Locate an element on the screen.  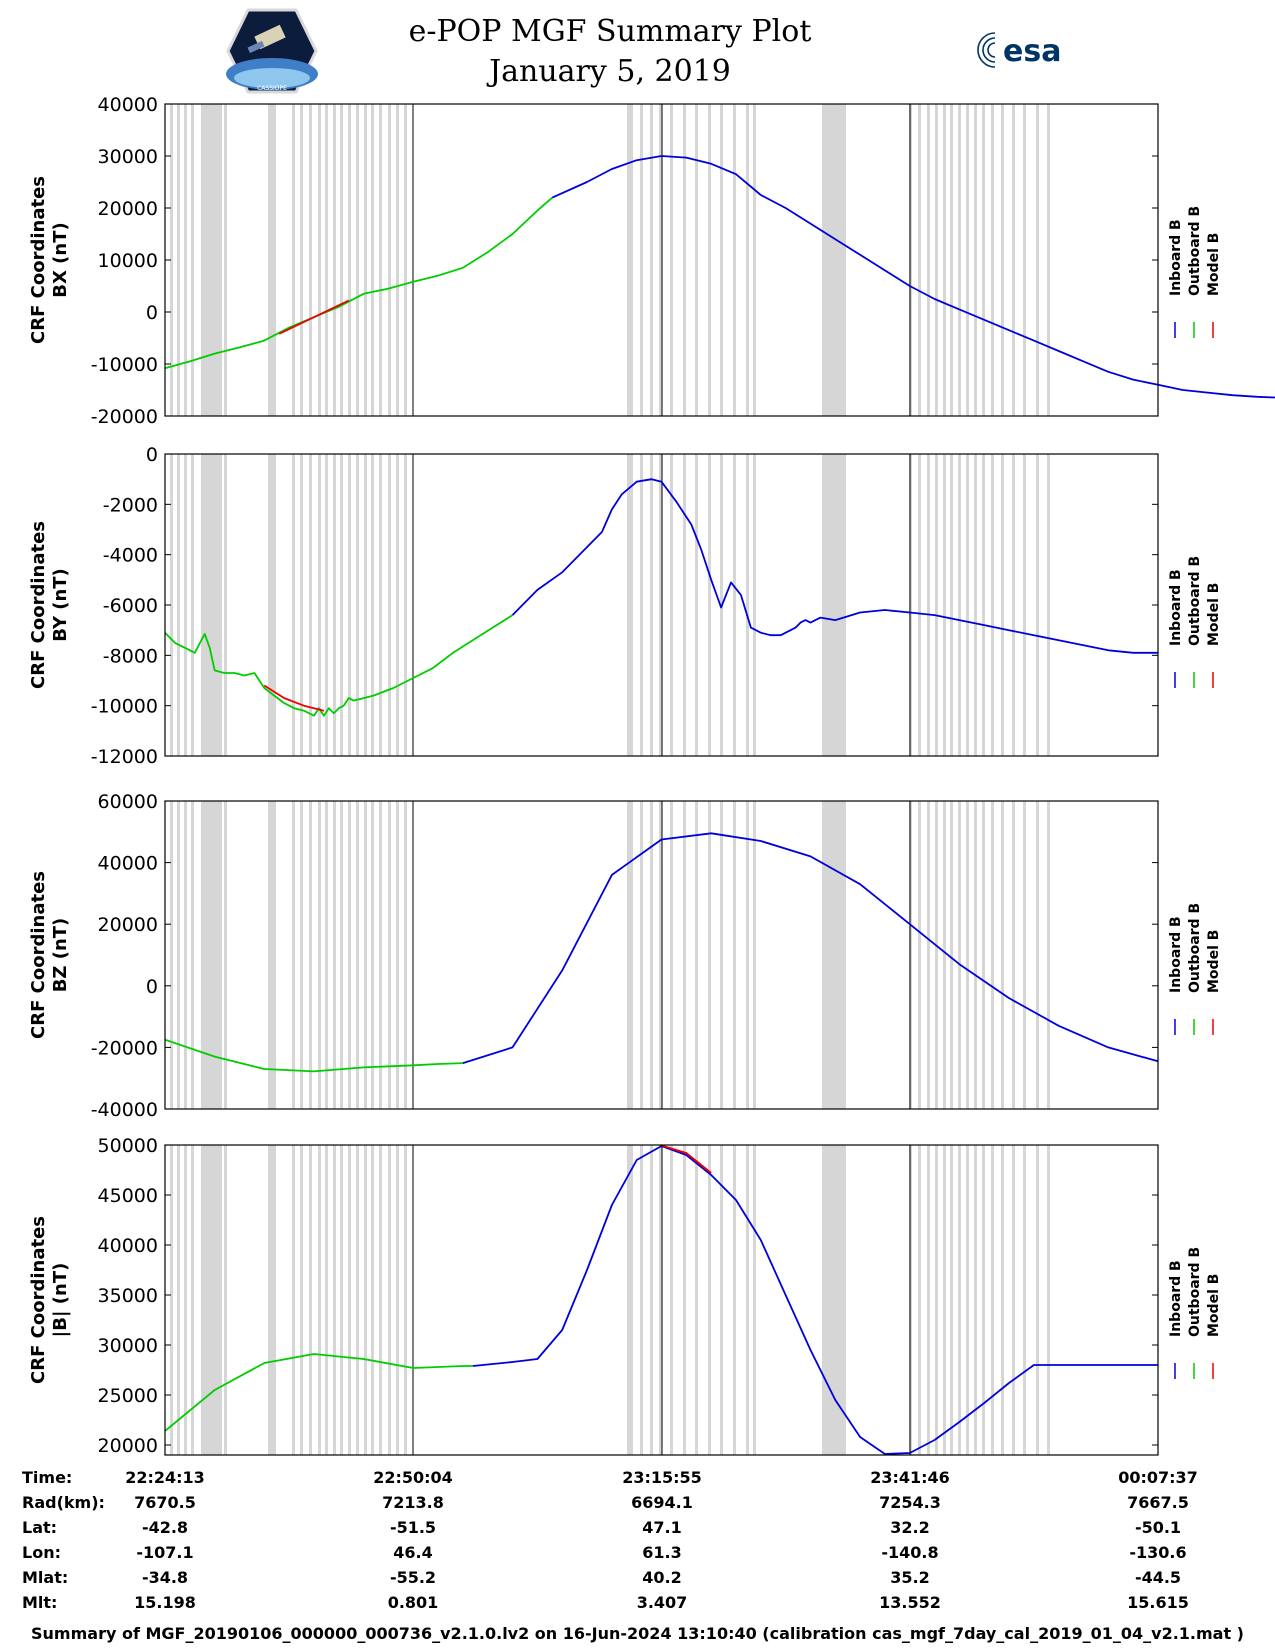
y-axis-label-line2: BY (nT) is located at coordinates (60, 605).